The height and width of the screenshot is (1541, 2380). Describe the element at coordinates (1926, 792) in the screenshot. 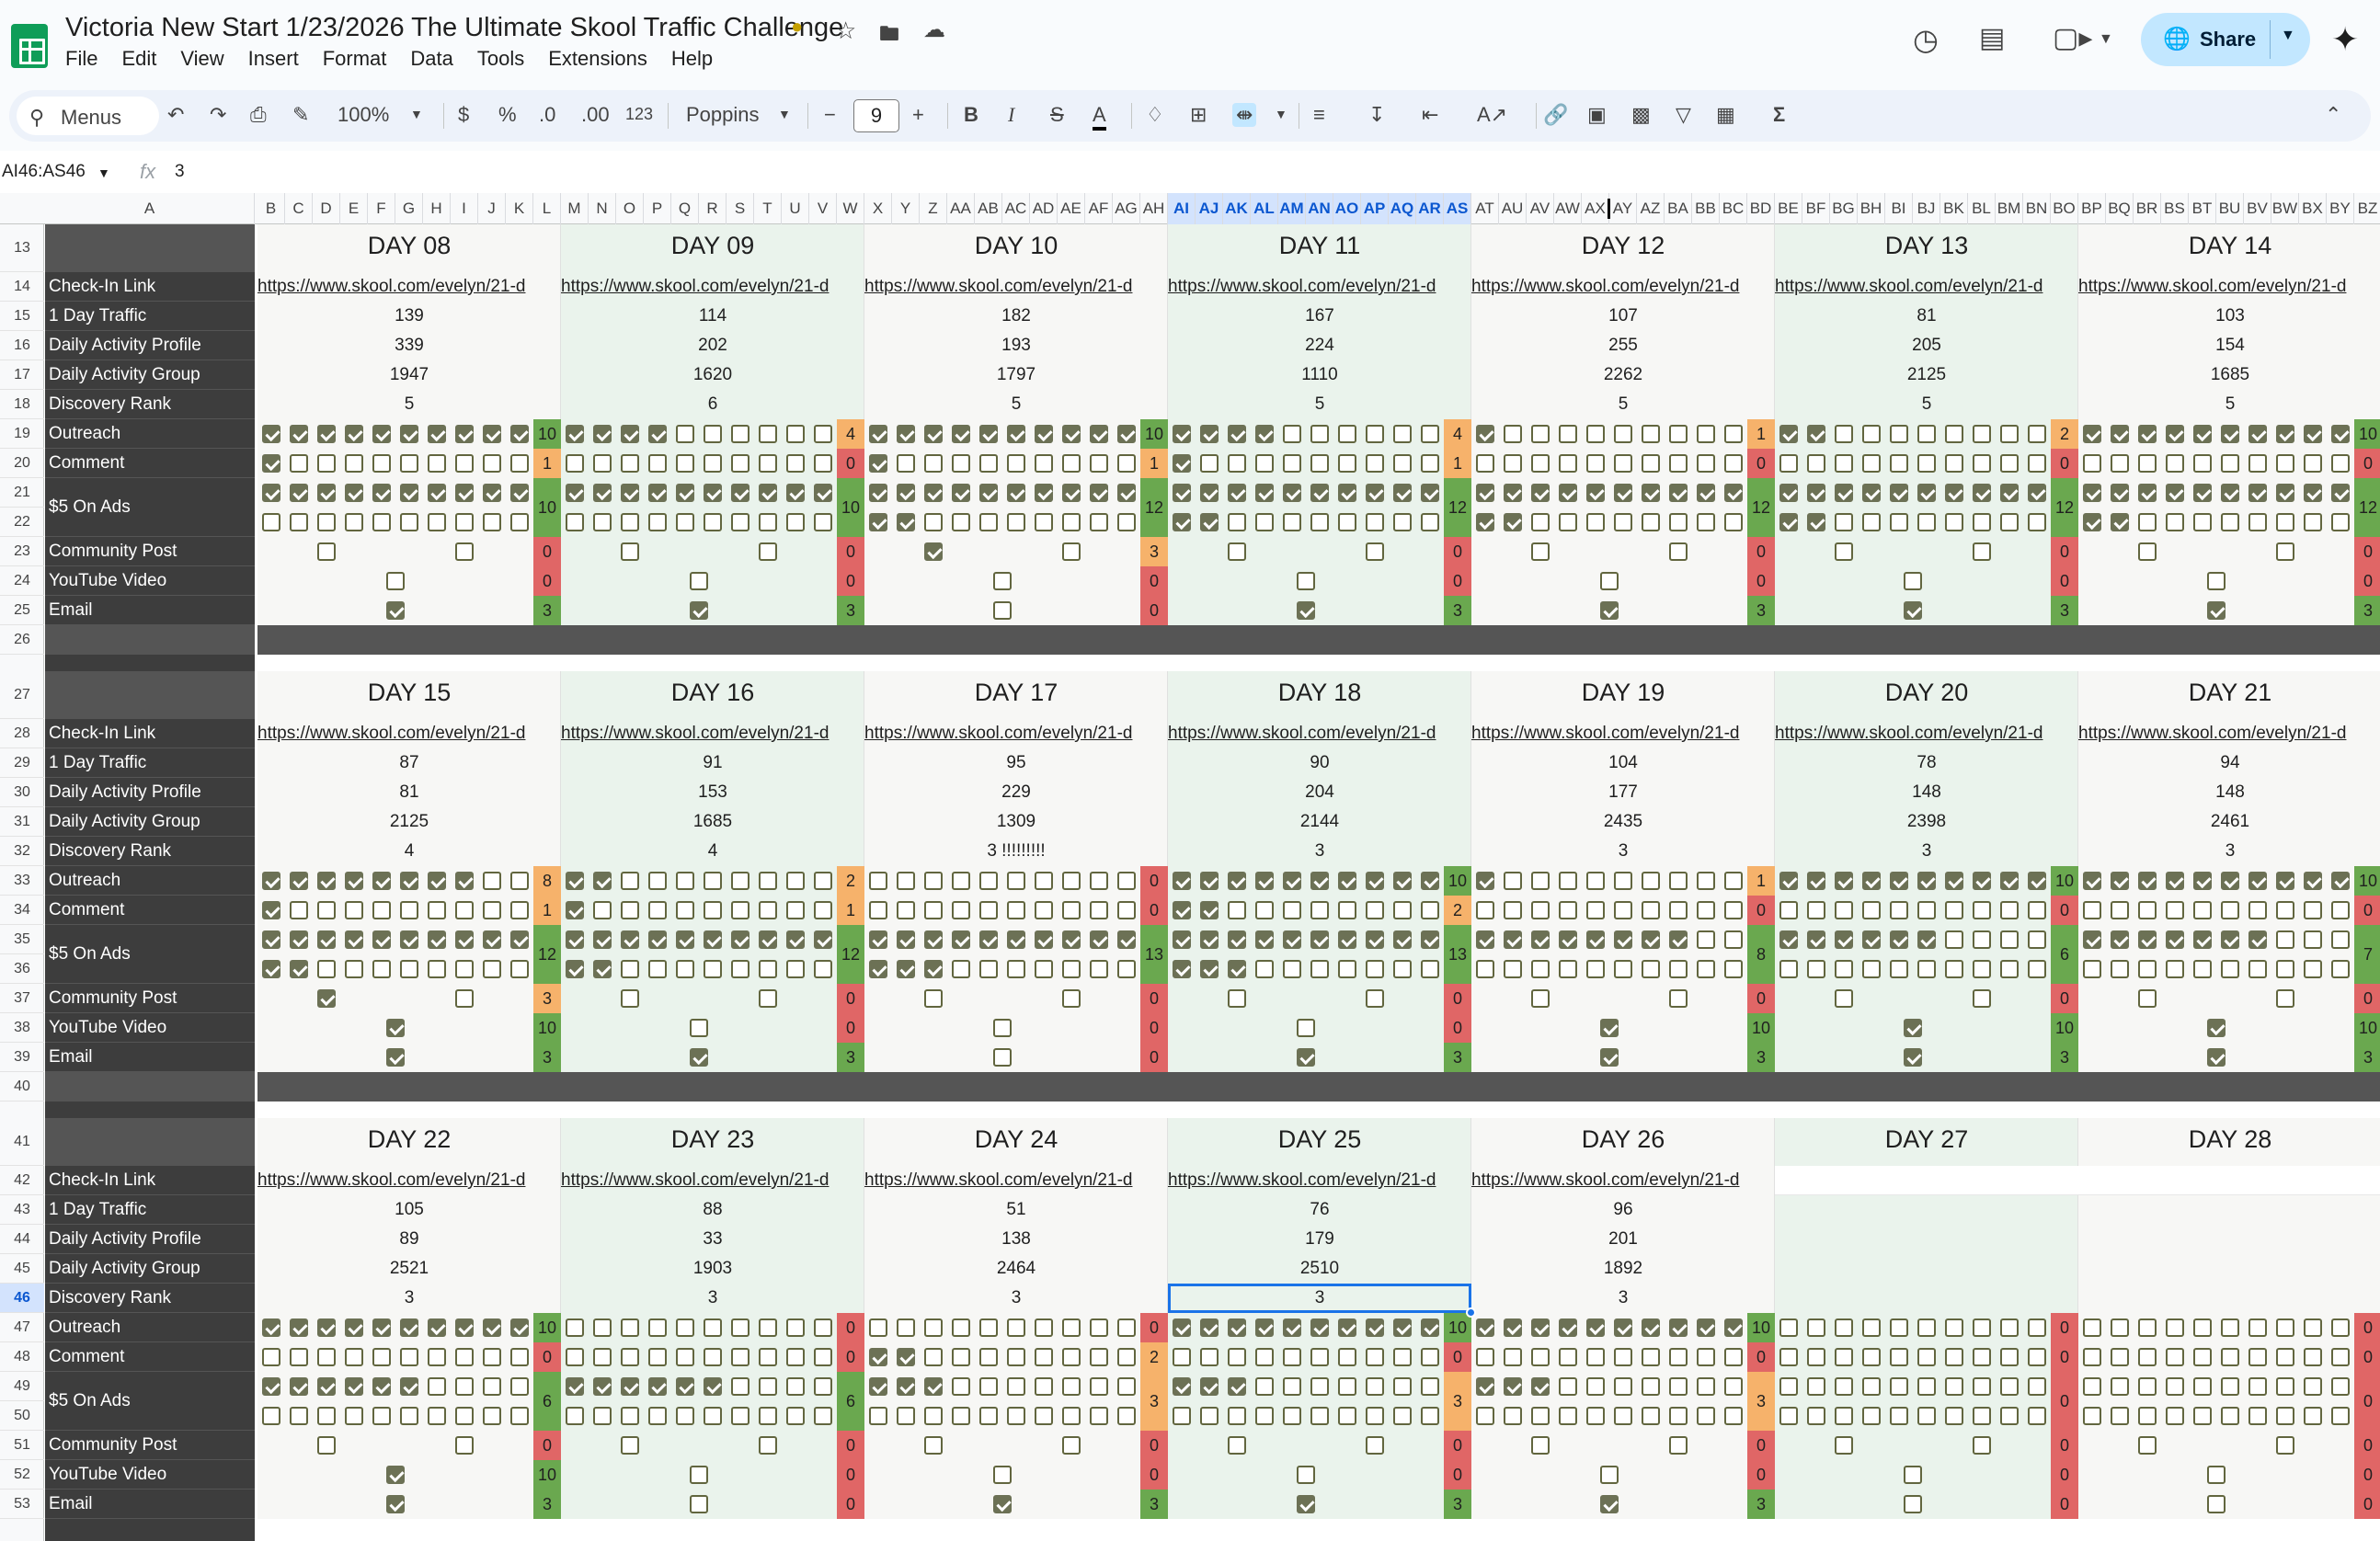

I see `value-profile: 148` at that location.